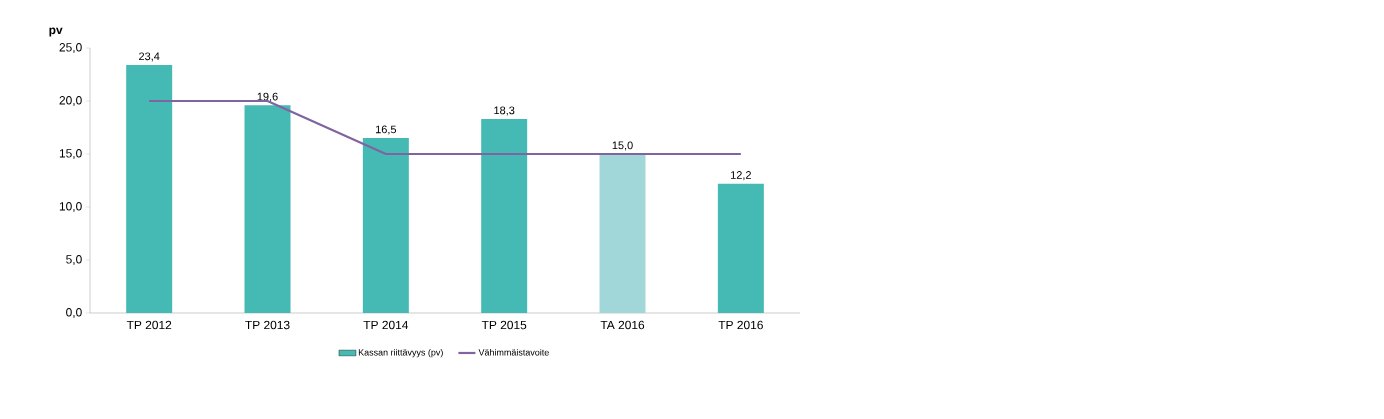 The height and width of the screenshot is (419, 1384). I want to click on legend-label: Vähimmäistavoite, so click(513, 352).